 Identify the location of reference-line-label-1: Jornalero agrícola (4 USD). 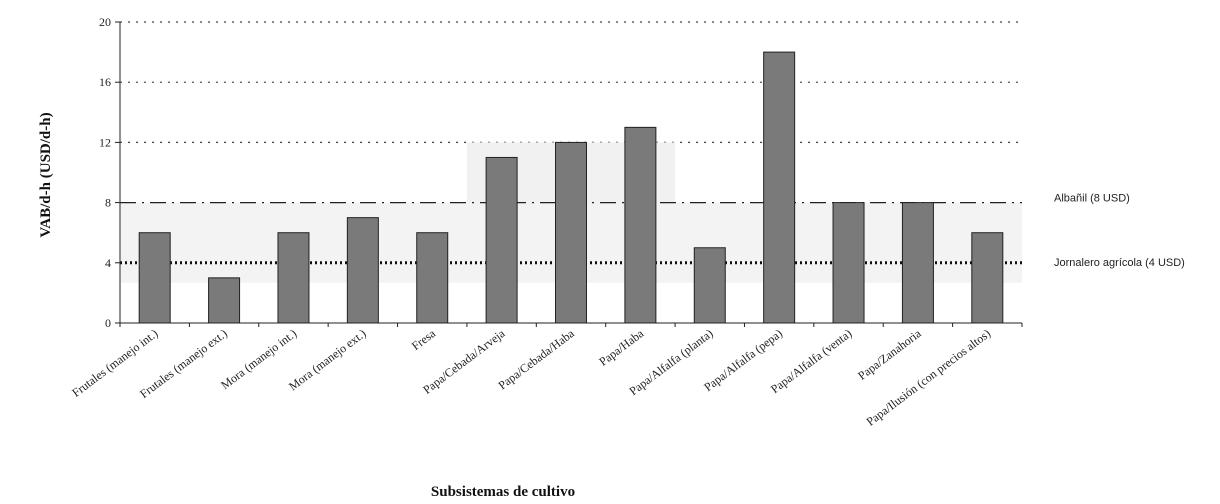
(1119, 263).